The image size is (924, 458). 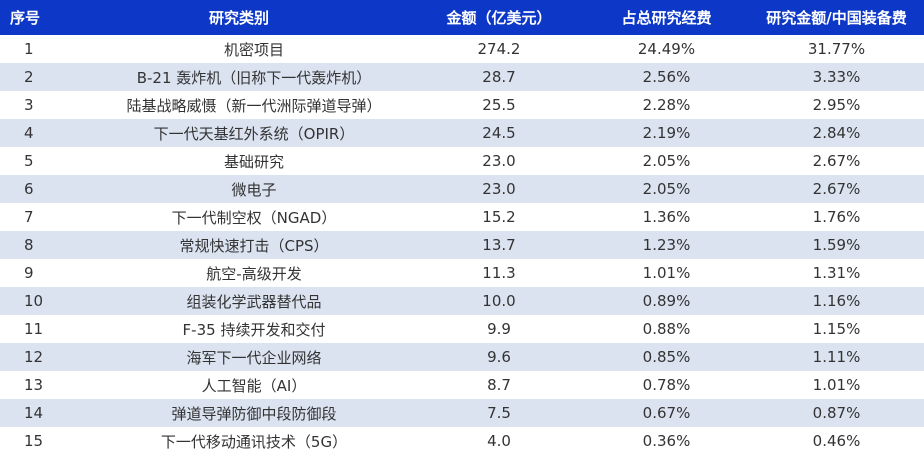 I want to click on cell-ratio: 1.31%, so click(x=836, y=273).